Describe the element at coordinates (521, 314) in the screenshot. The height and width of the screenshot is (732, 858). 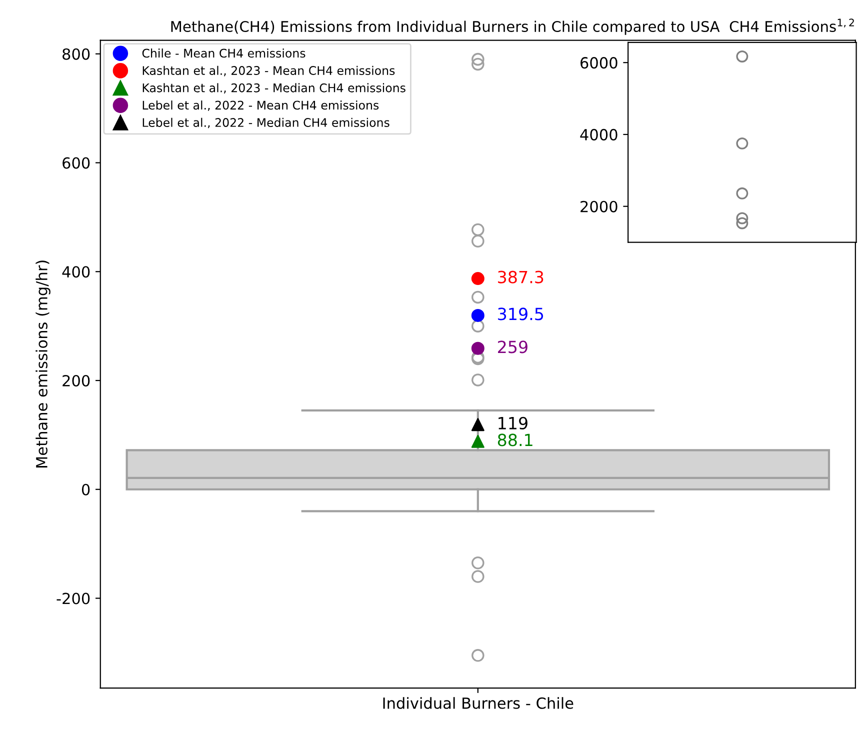
I see `data-label: 319.5` at that location.